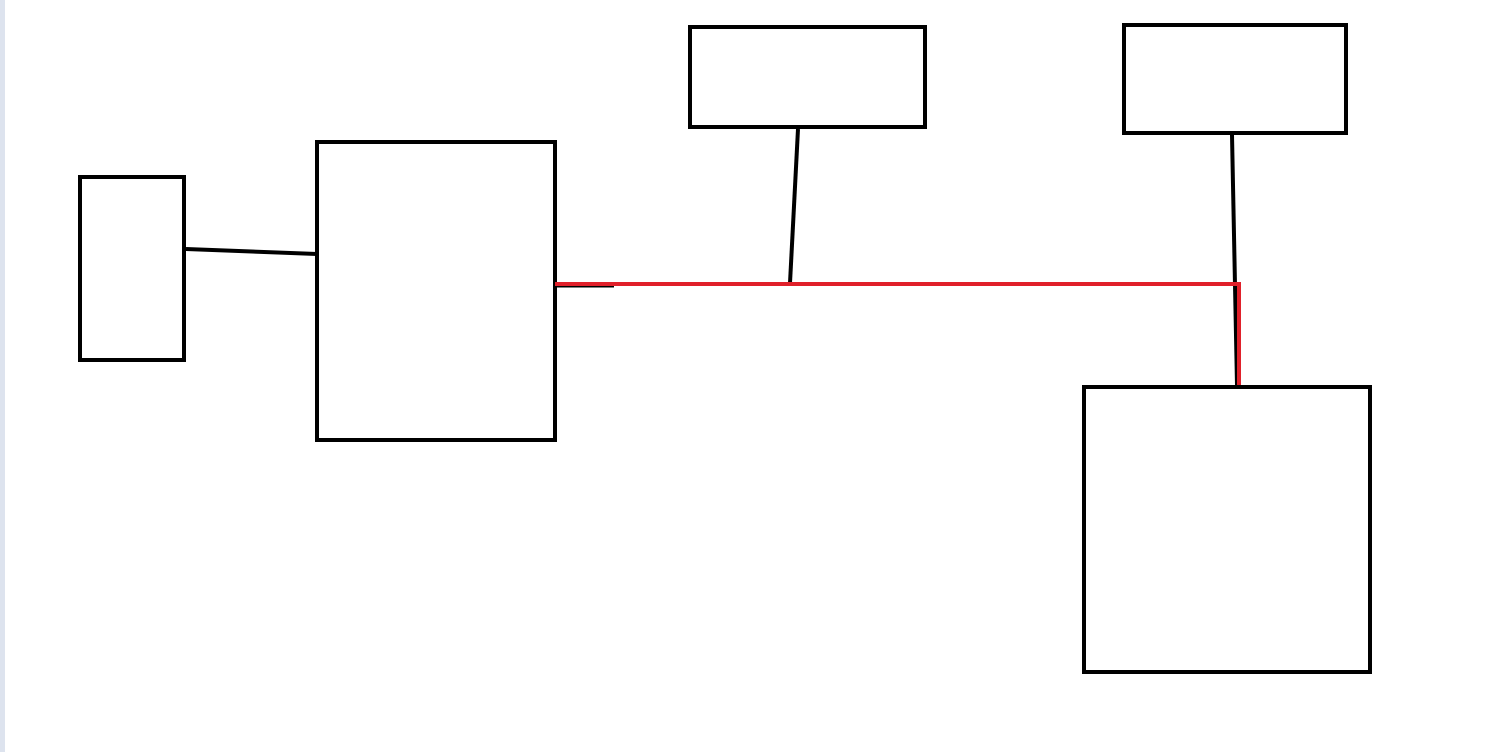  I want to click on box-small-left, so click(132, 268).